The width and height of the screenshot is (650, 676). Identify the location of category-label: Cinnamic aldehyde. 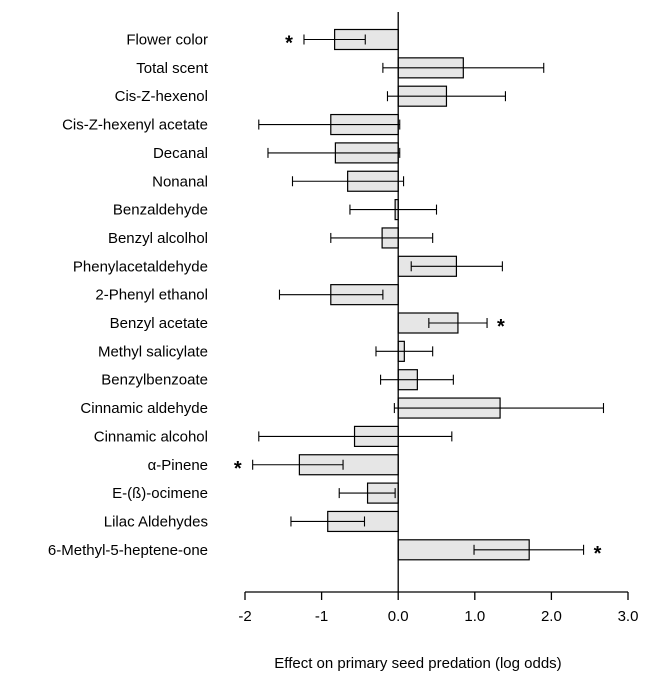
(144, 408).